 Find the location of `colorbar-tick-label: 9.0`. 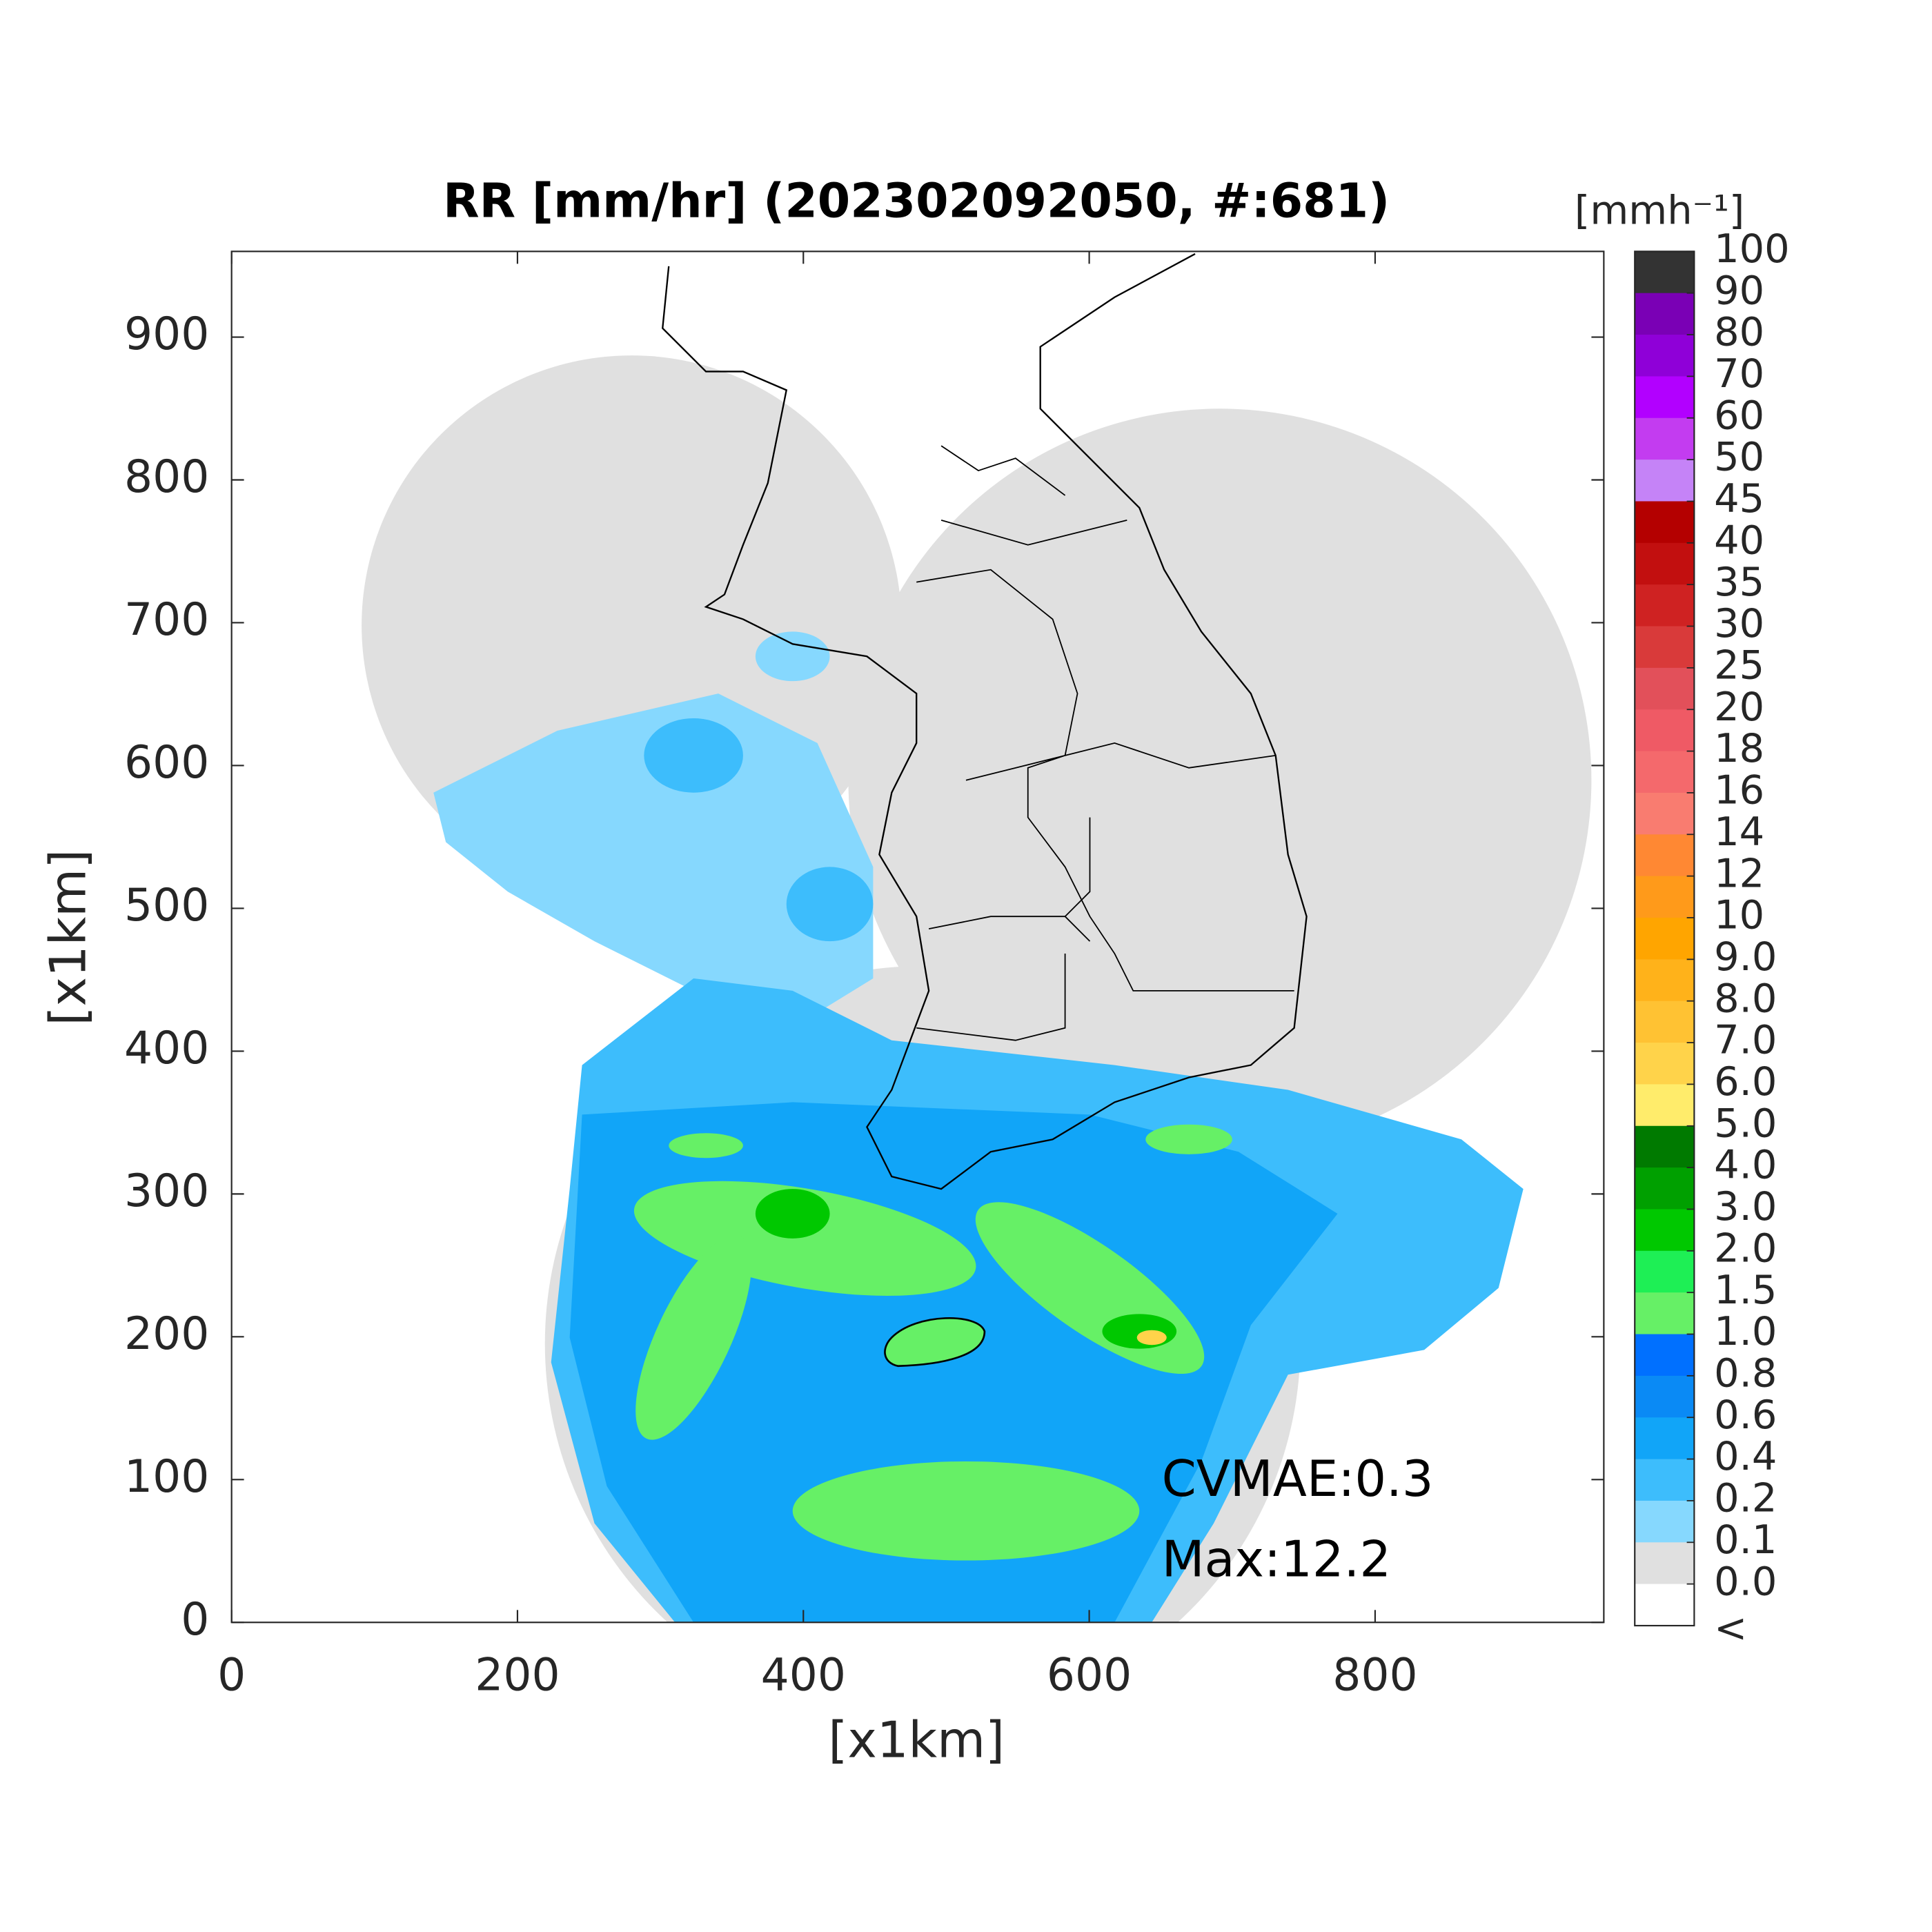

colorbar-tick-label: 9.0 is located at coordinates (1745, 957).